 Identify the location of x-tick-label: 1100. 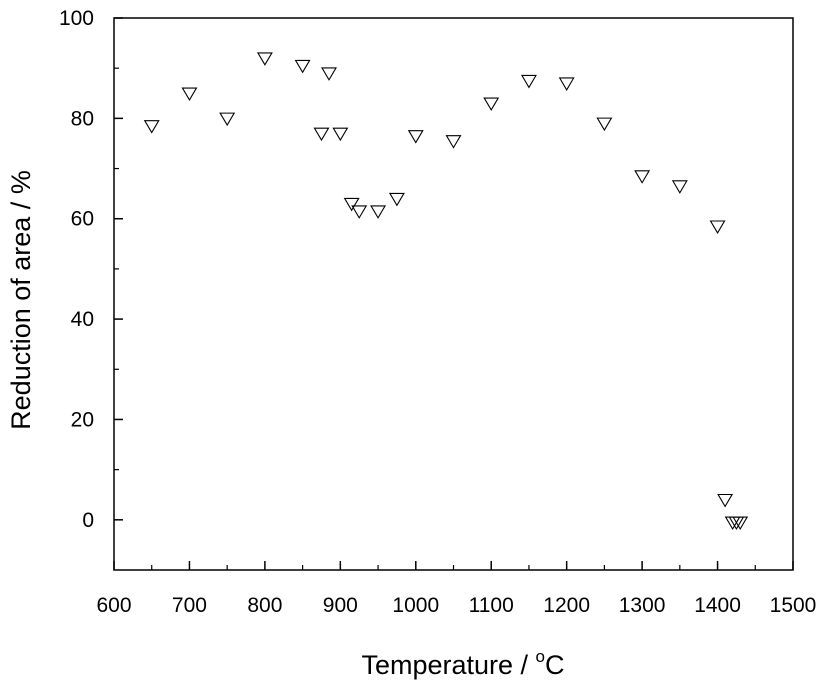
(491, 605).